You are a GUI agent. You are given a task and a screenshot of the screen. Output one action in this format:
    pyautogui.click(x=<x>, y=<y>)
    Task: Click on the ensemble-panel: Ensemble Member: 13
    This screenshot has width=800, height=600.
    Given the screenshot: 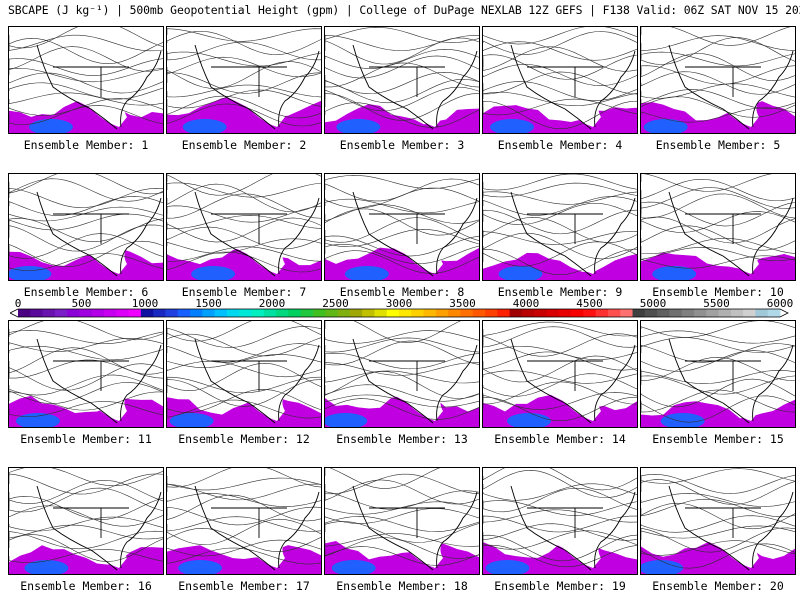 What is the action you would take?
    pyautogui.click(x=402, y=386)
    